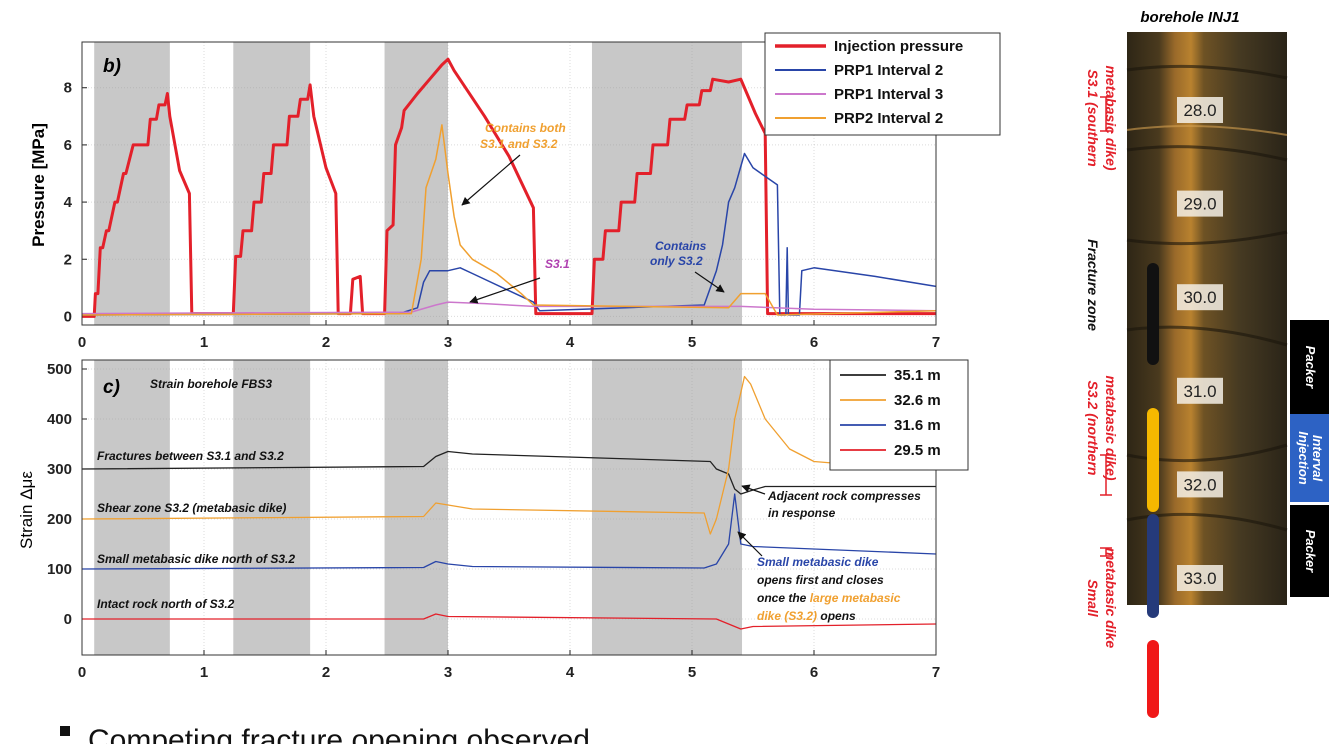 The image size is (1329, 744). I want to click on y-tick-label: 2, so click(68, 259).